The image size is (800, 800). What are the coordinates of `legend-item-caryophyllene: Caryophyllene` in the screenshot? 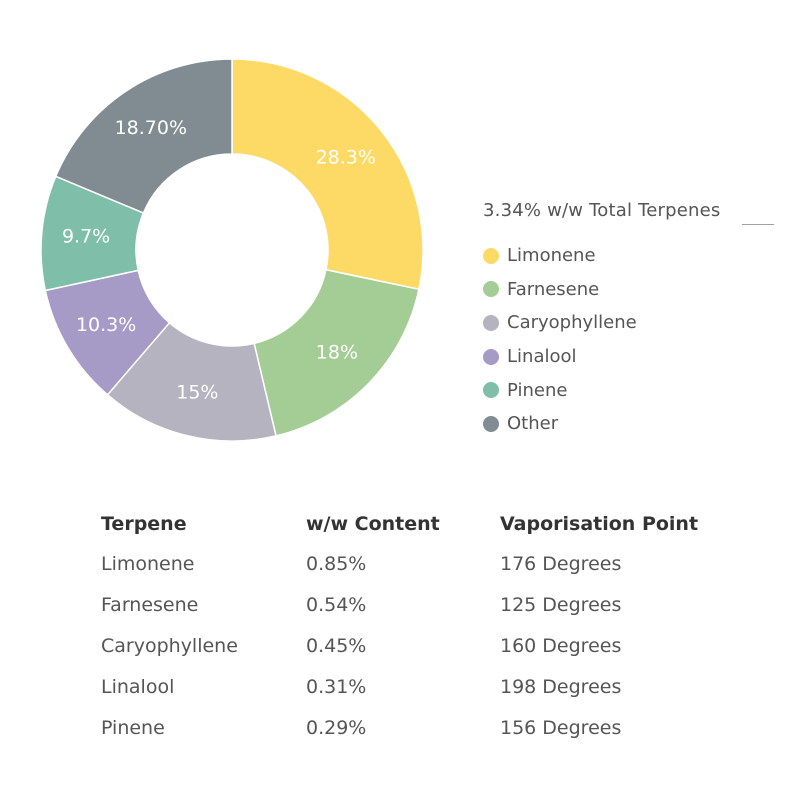 It's located at (633, 323).